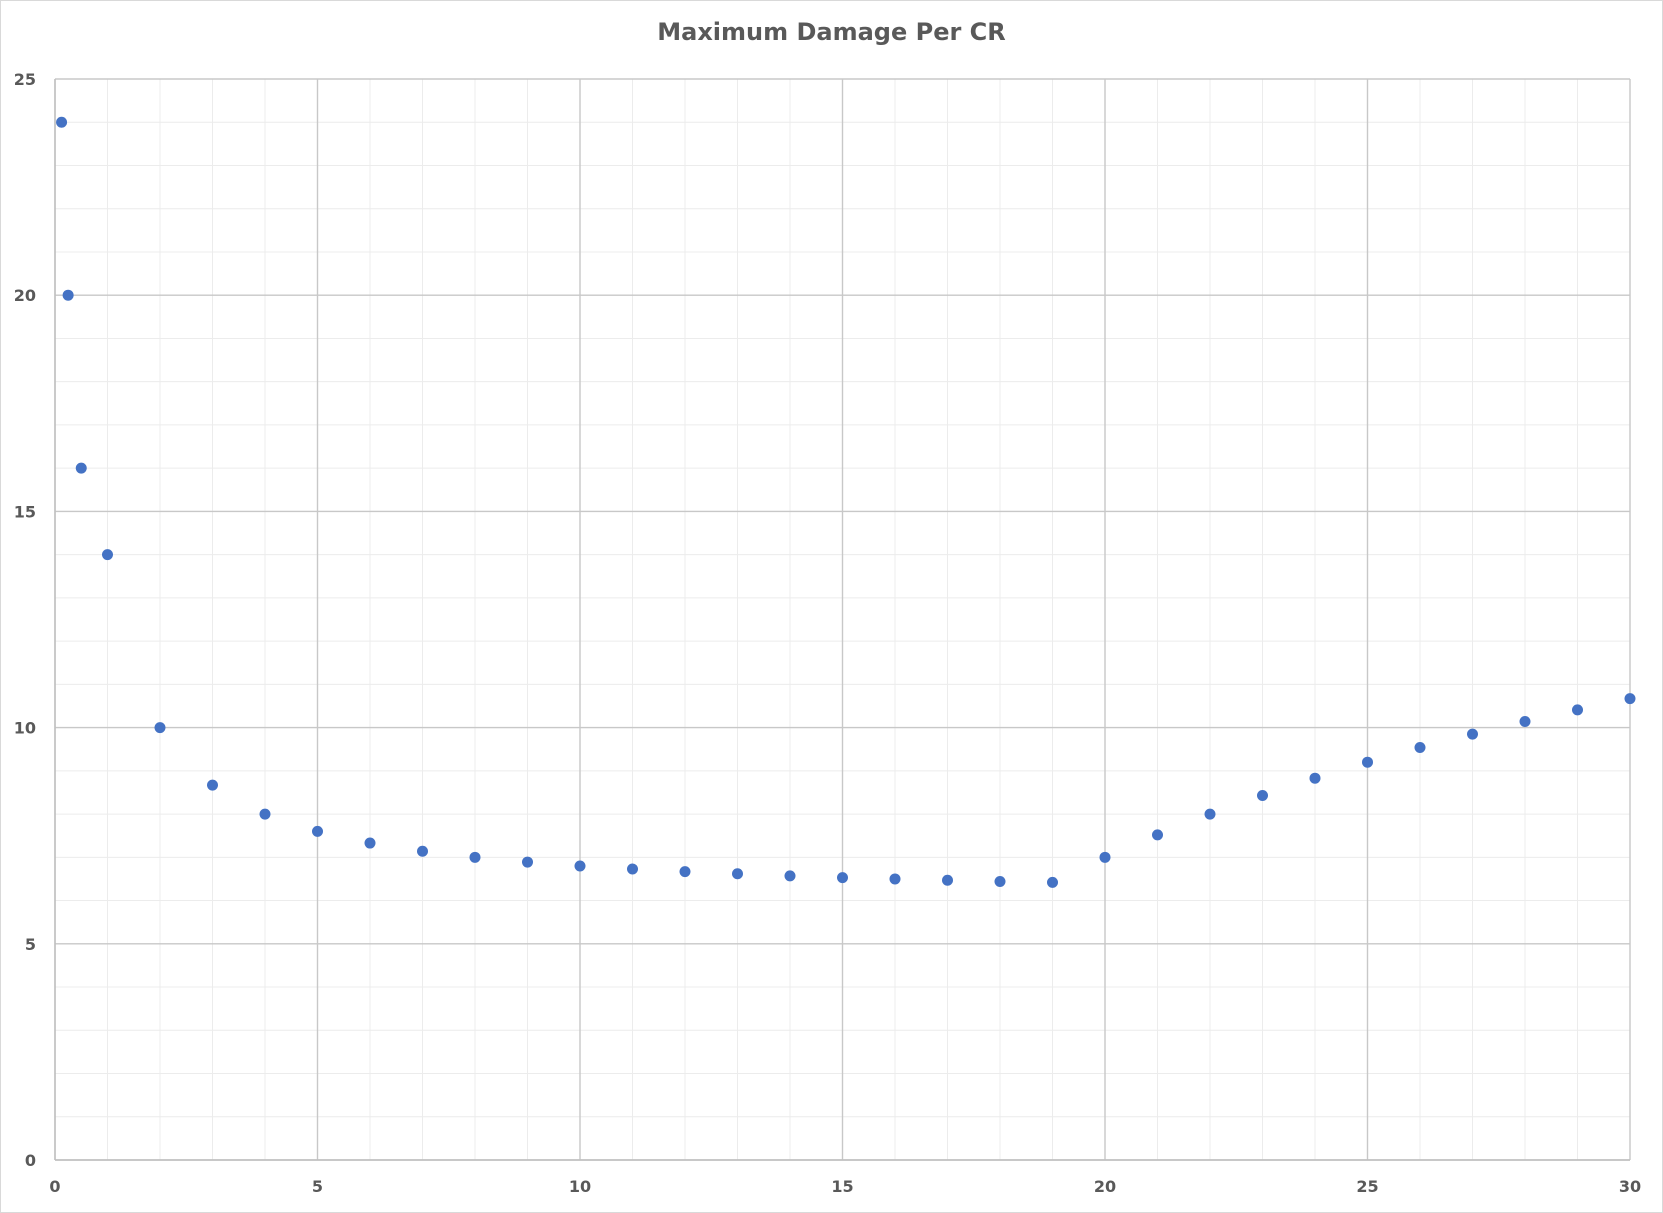 Image resolution: width=1663 pixels, height=1213 pixels. What do you see at coordinates (1105, 1186) in the screenshot?
I see `x-tick-label: 20` at bounding box center [1105, 1186].